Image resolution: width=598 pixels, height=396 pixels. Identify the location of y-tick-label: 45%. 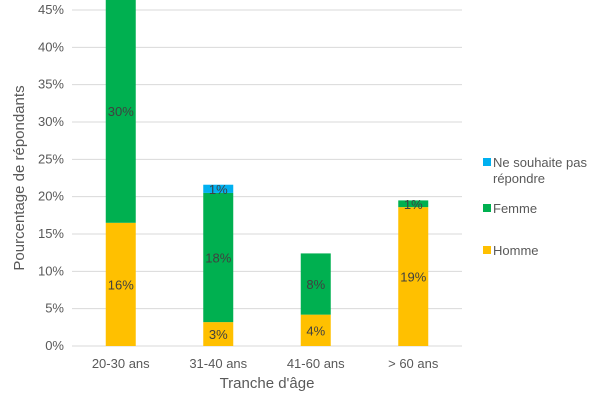
(51, 9).